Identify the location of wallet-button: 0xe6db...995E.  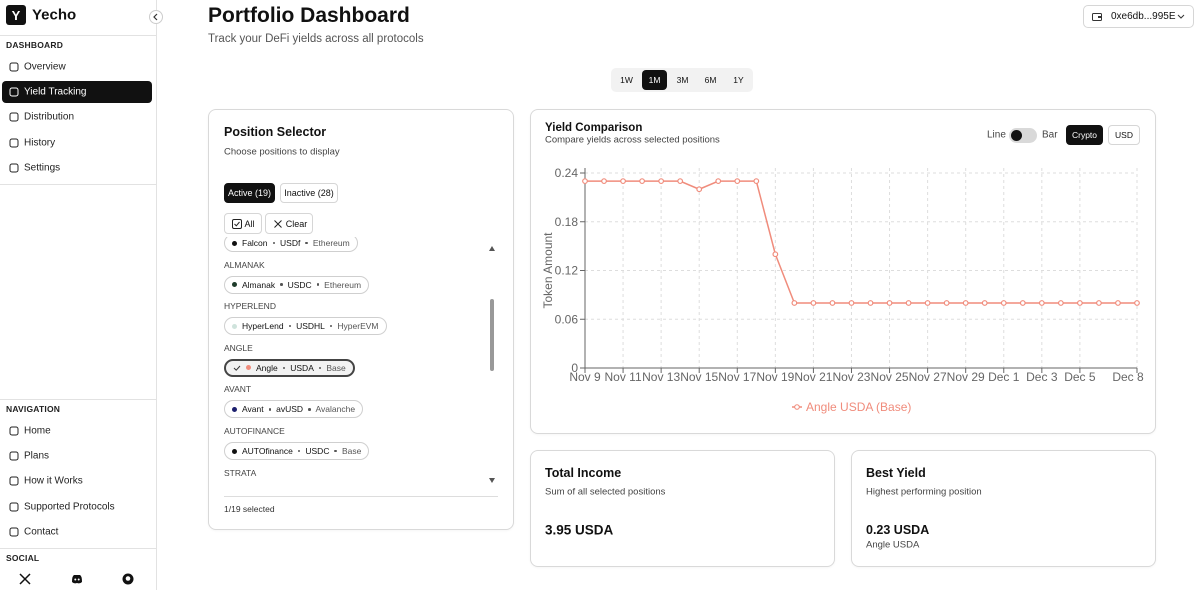
(1138, 16).